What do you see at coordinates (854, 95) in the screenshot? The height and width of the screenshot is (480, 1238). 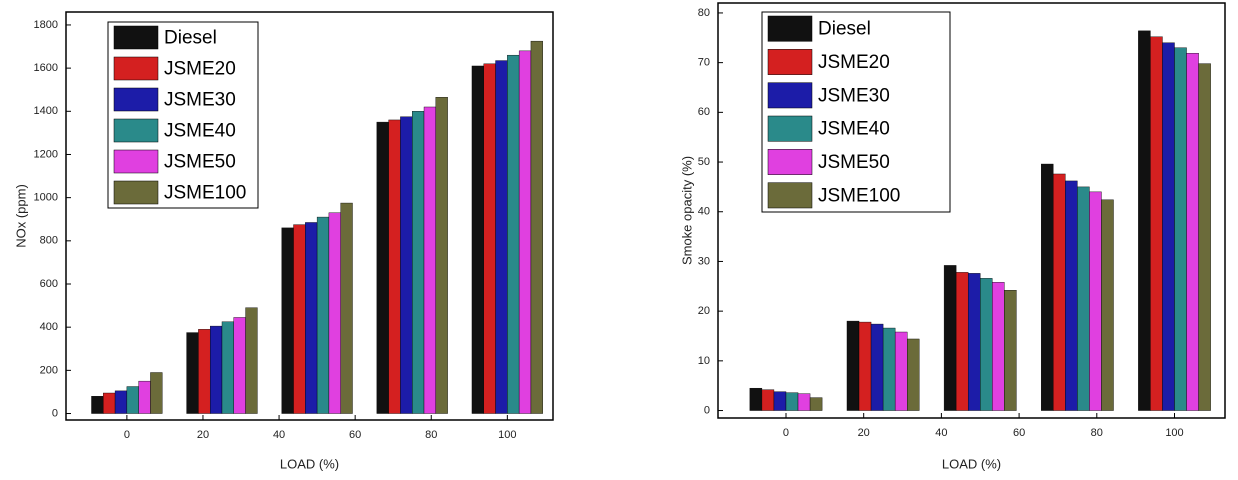 I see `legend-label: JSME30` at bounding box center [854, 95].